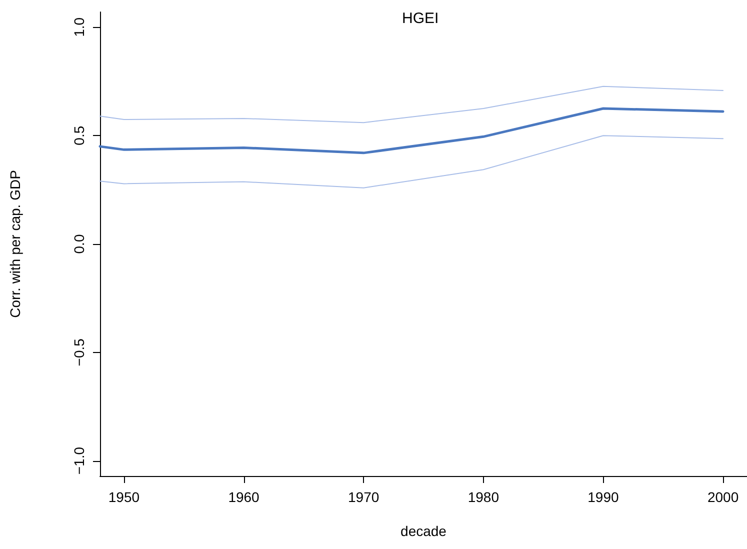 This screenshot has width=747, height=549. Describe the element at coordinates (15, 244) in the screenshot. I see `y-axis-title: Corr. with per cap. GDP` at that location.